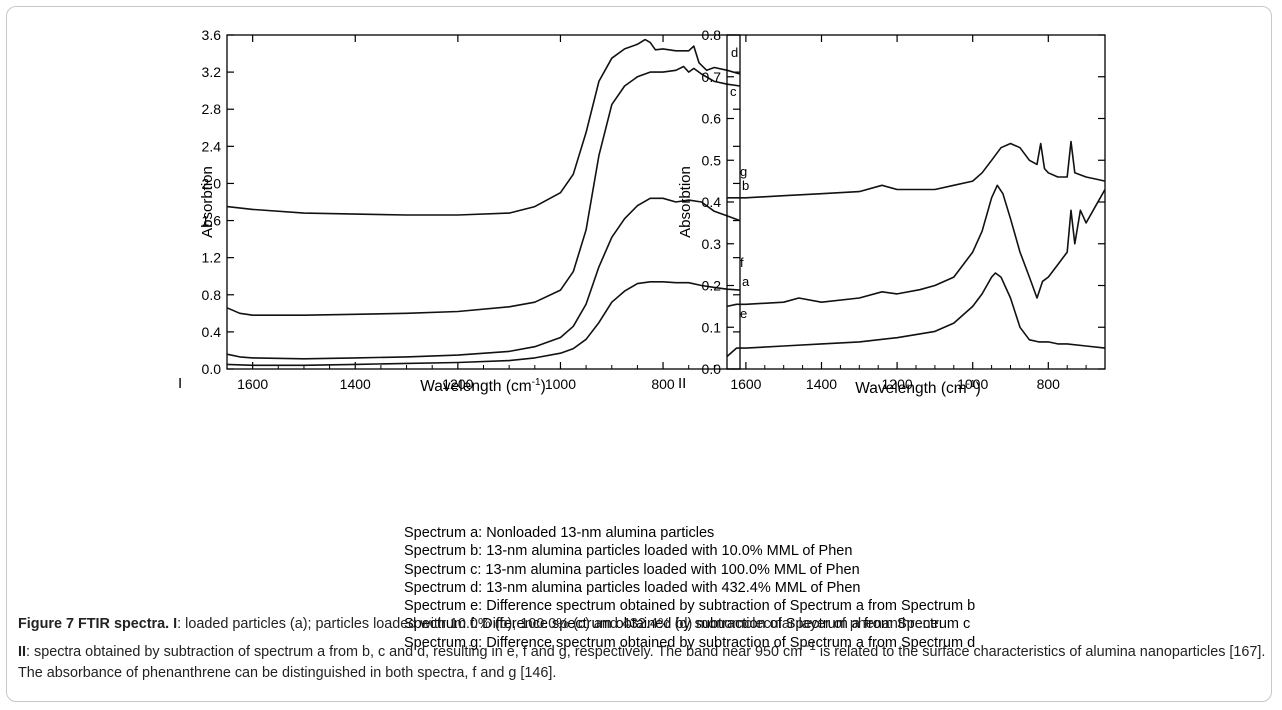 The width and height of the screenshot is (1282, 710). Describe the element at coordinates (682, 383) in the screenshot. I see `panel-label-II: II` at that location.